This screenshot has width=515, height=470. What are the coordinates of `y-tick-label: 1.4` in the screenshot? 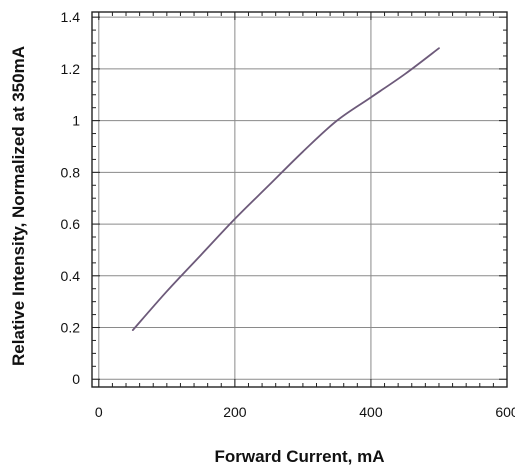 It's located at (71, 17).